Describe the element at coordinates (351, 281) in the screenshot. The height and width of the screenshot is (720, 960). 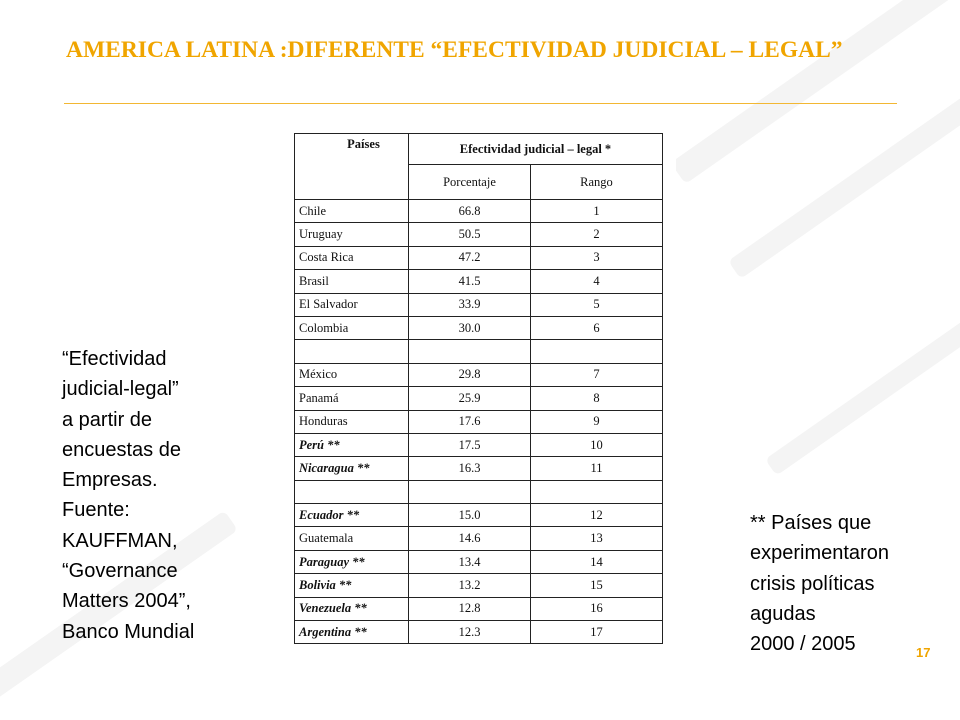
I see `country-cell: Brasil` at that location.